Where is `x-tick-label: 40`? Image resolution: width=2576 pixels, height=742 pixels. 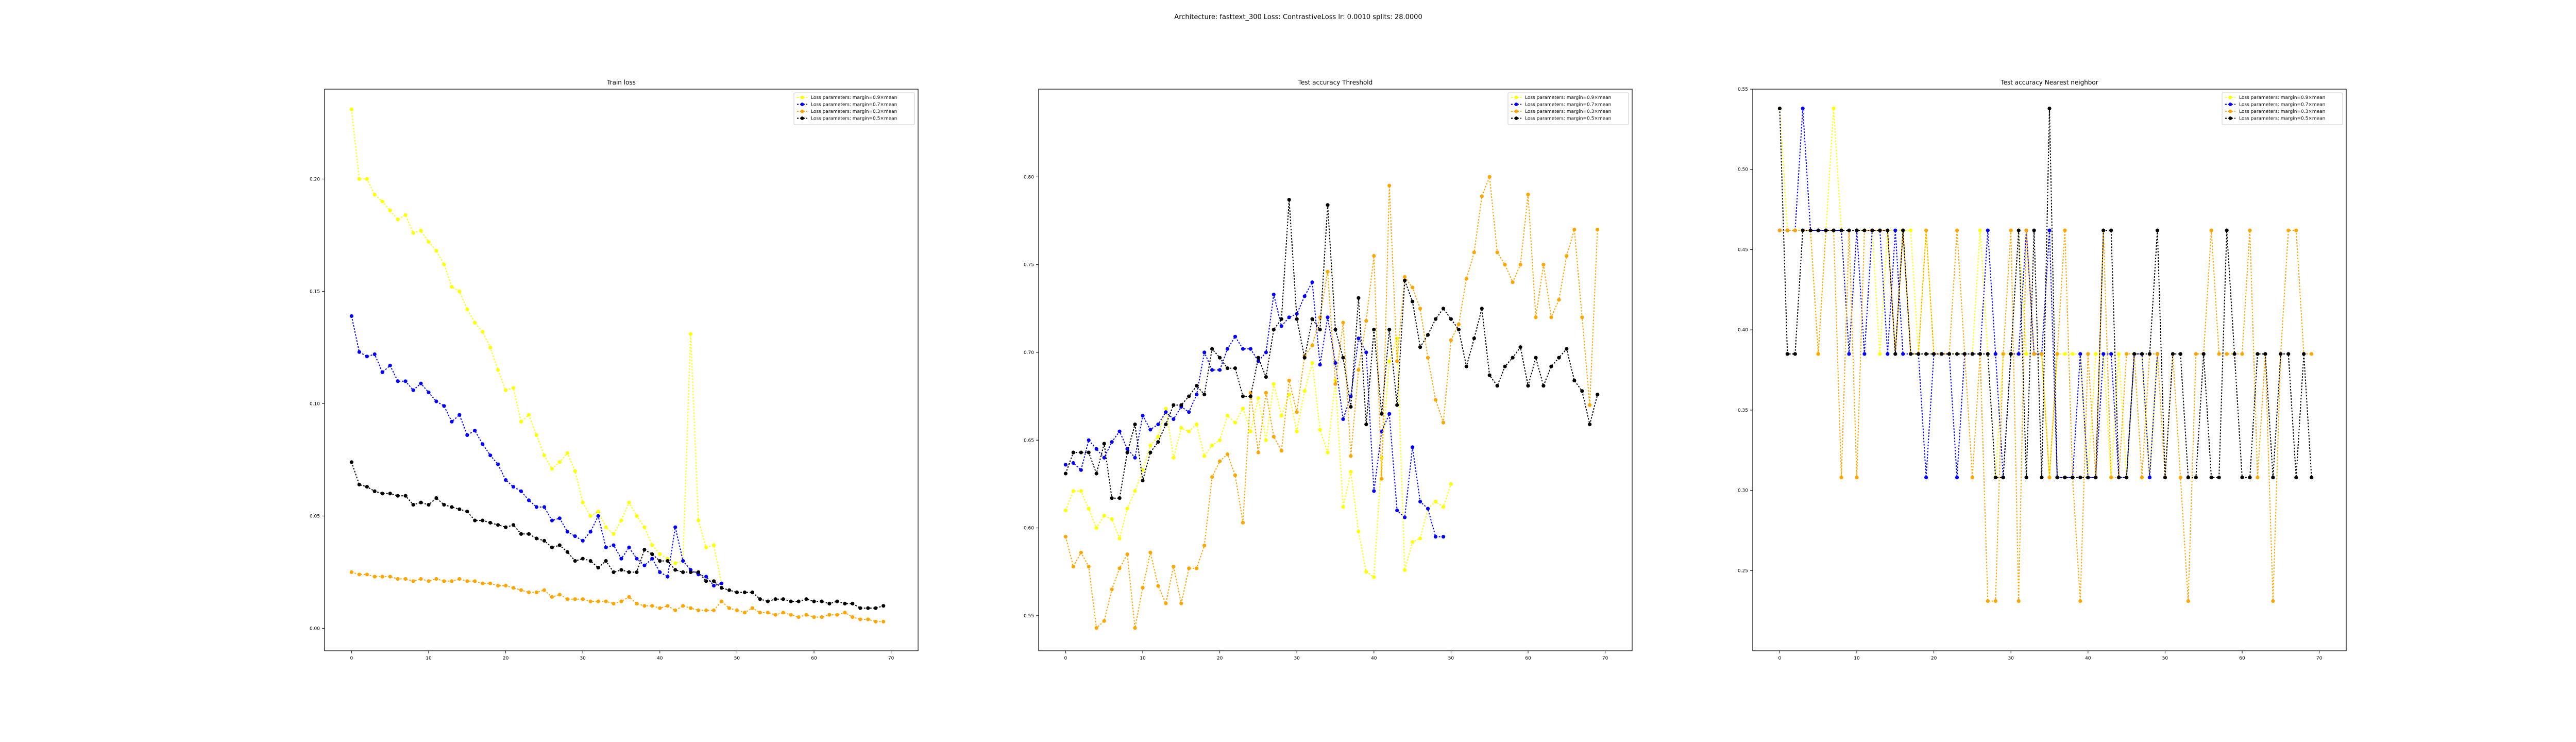
x-tick-label: 40 is located at coordinates (2088, 658).